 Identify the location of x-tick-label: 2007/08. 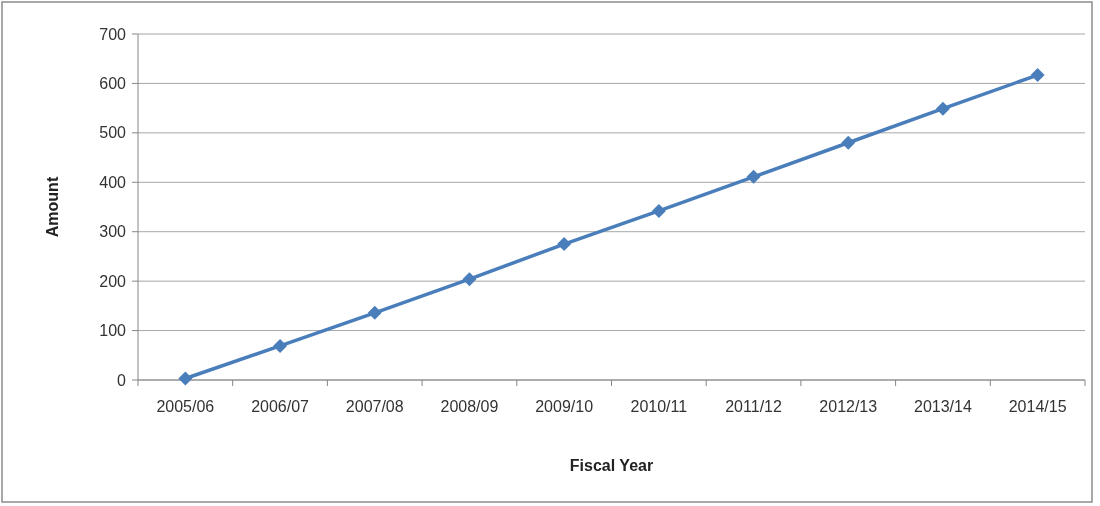
(374, 406).